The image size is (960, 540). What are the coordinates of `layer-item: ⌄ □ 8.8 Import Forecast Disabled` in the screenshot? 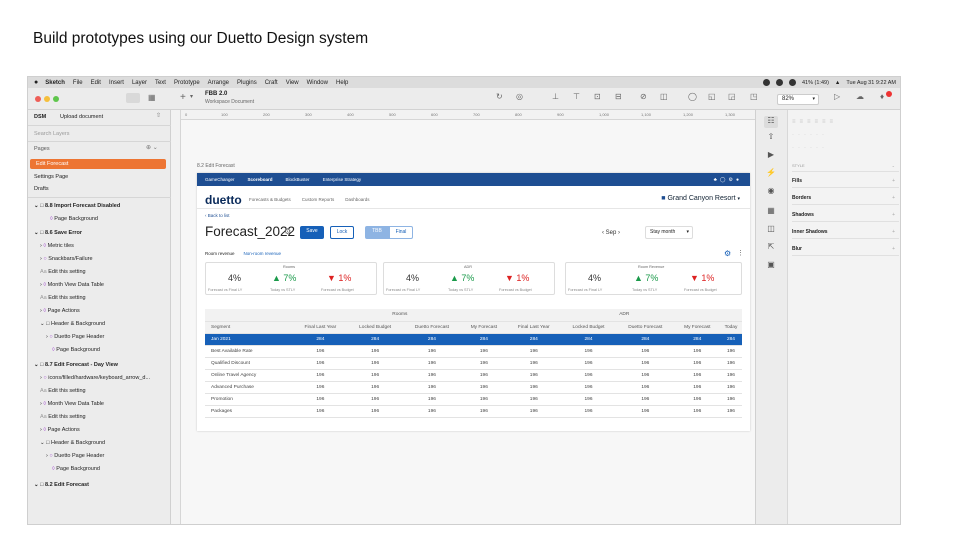 It's located at (77, 206).